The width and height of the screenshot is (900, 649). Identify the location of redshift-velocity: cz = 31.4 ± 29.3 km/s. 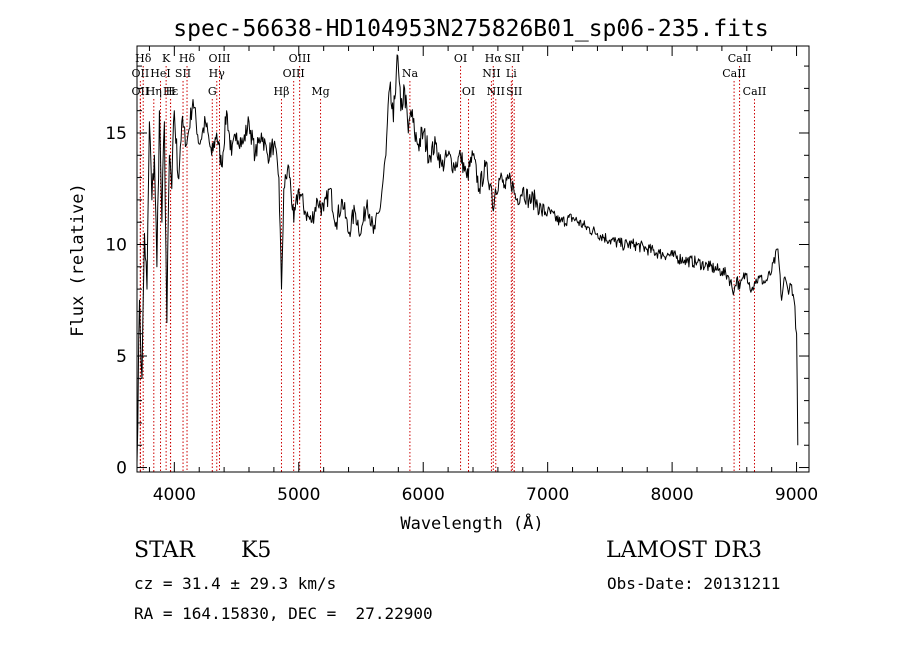
(235, 583).